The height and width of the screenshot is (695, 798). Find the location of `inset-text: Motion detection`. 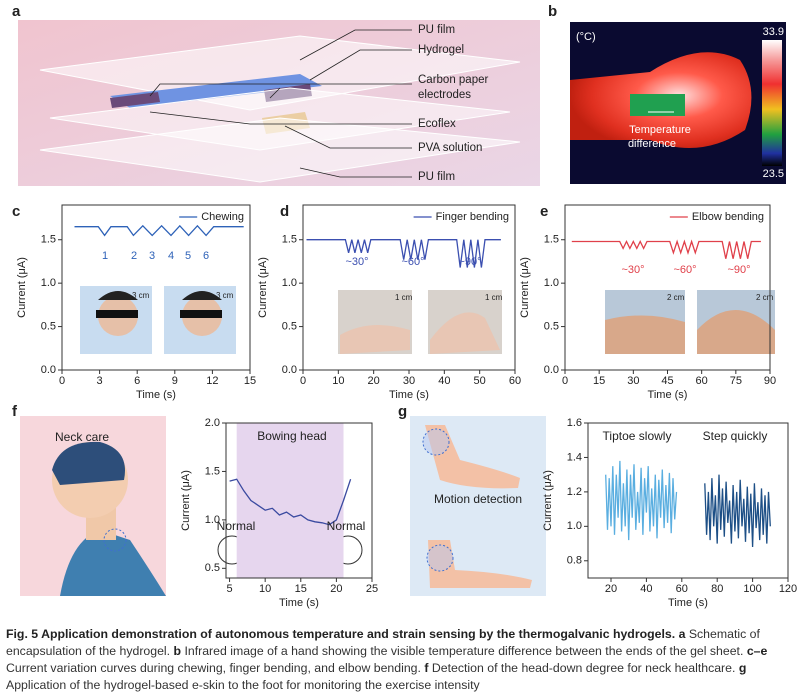

inset-text: Motion detection is located at coordinates (478, 499).